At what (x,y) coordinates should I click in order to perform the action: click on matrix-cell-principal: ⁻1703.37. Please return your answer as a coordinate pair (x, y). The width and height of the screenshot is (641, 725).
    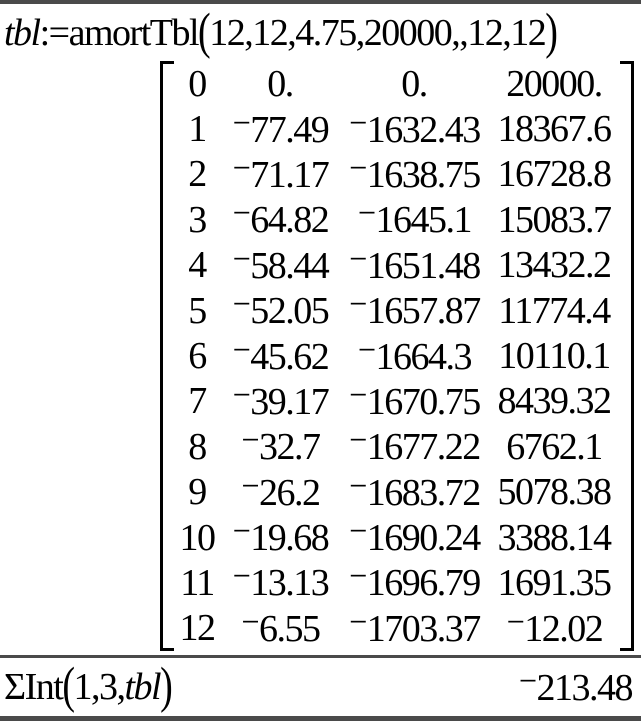
    Looking at the image, I should click on (414, 628).